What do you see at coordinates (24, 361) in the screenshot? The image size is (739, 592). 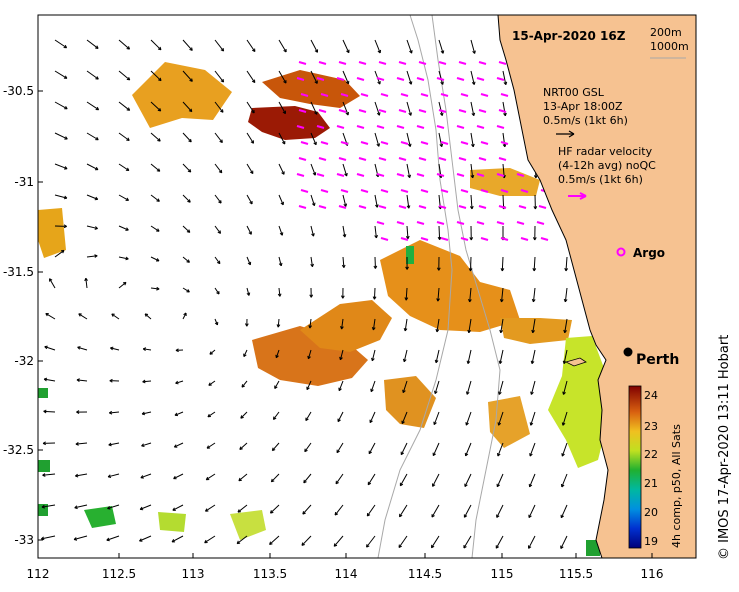 I see `y-tick-label: -32` at bounding box center [24, 361].